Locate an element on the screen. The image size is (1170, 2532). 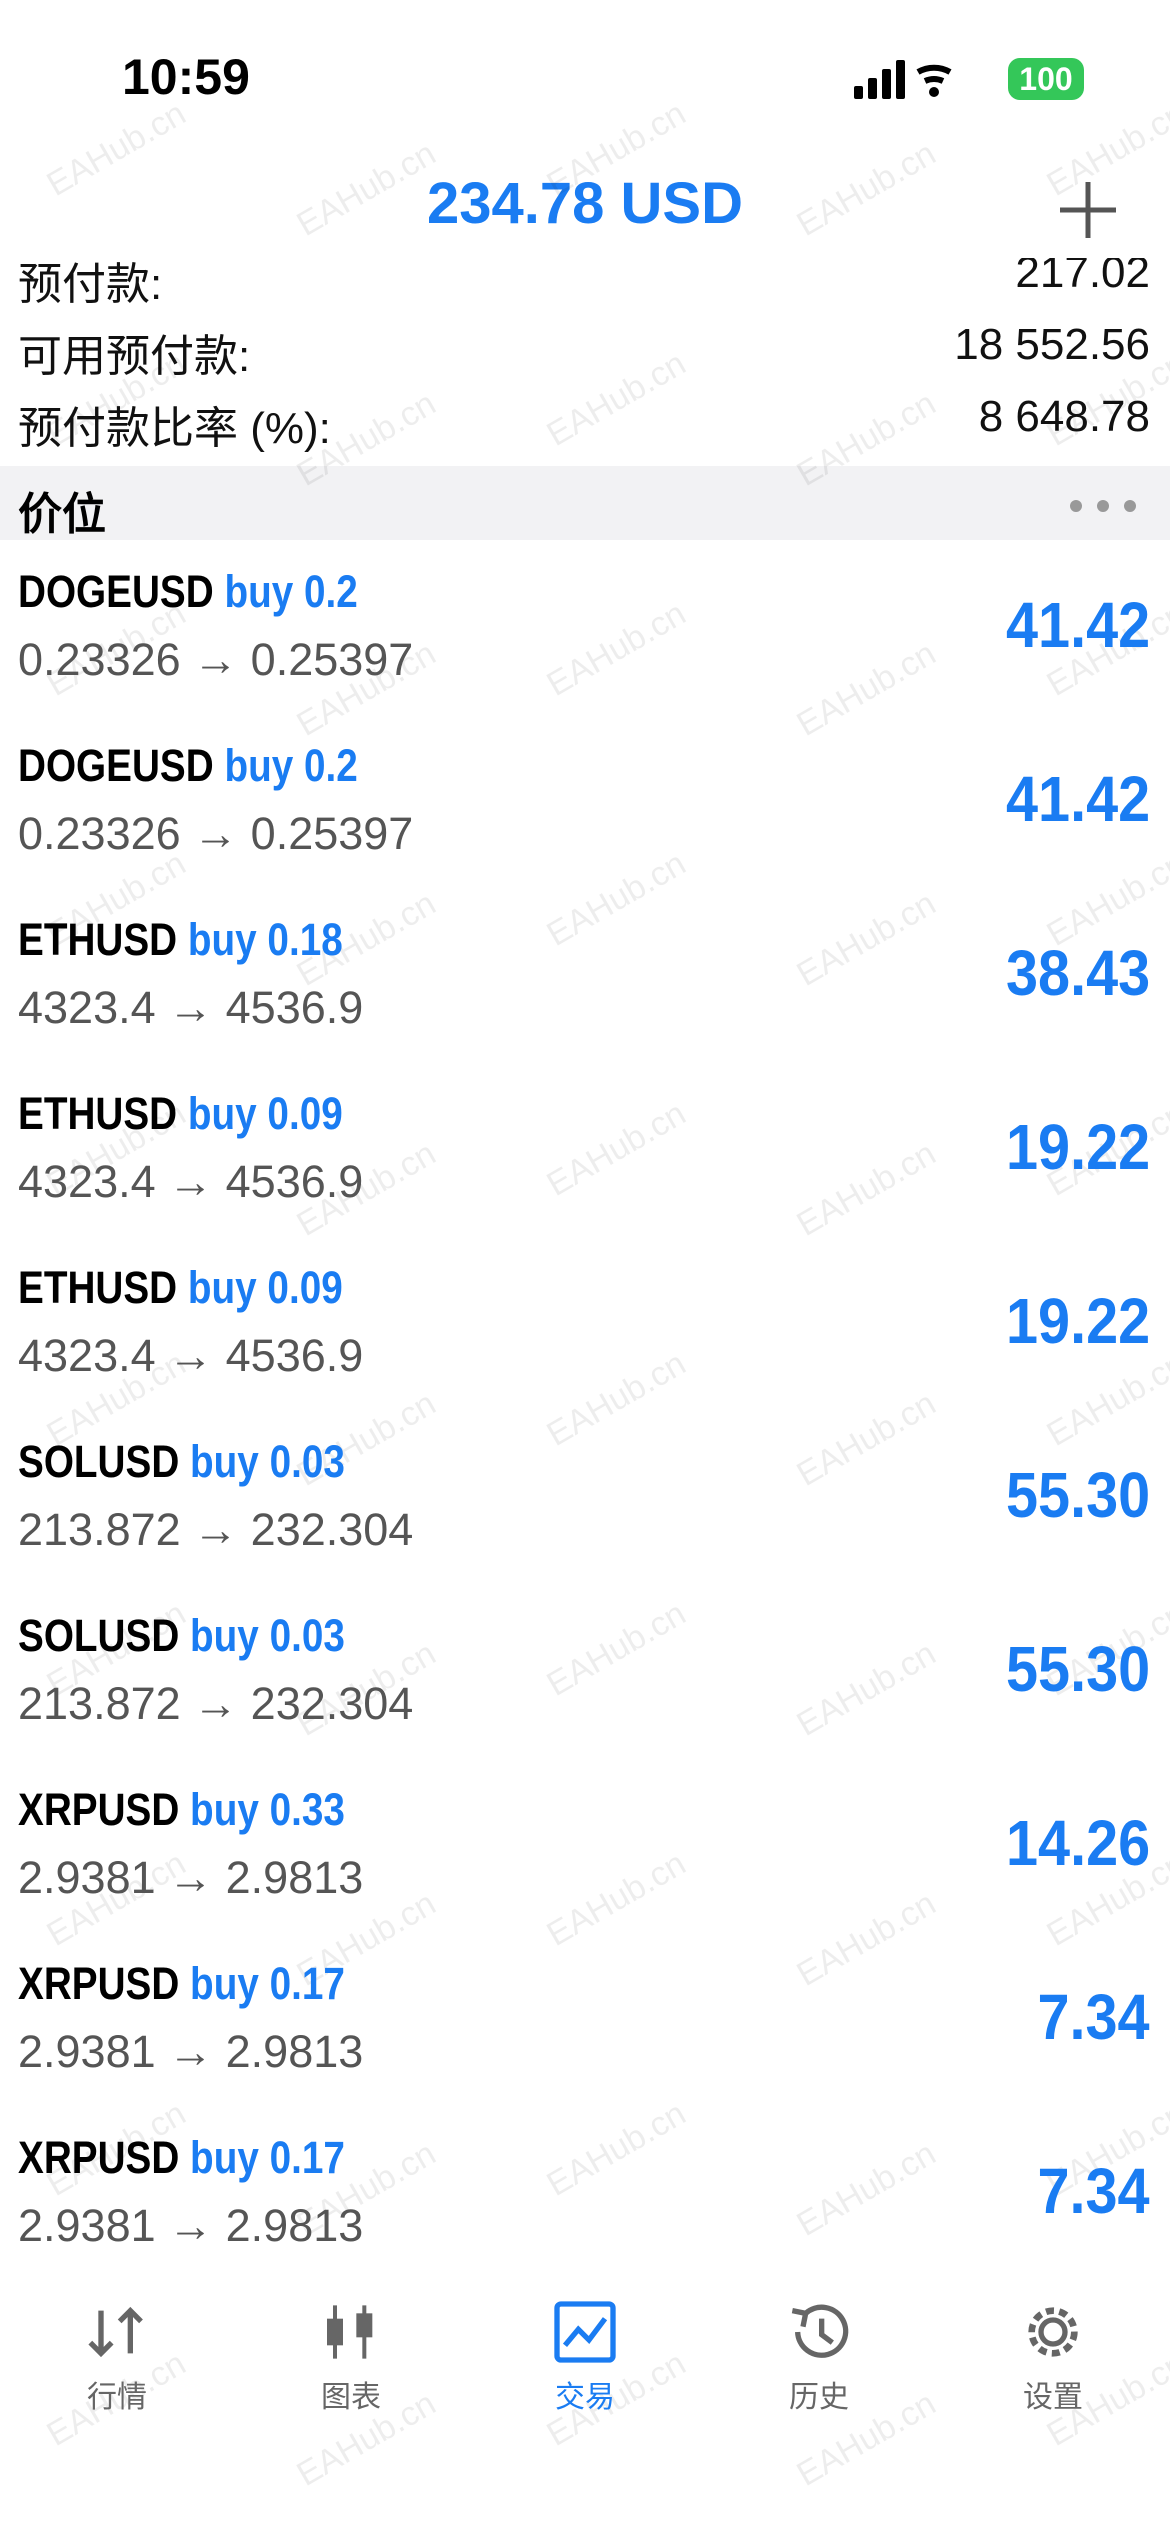
tab-label: 交易 is located at coordinates (585, 2397).